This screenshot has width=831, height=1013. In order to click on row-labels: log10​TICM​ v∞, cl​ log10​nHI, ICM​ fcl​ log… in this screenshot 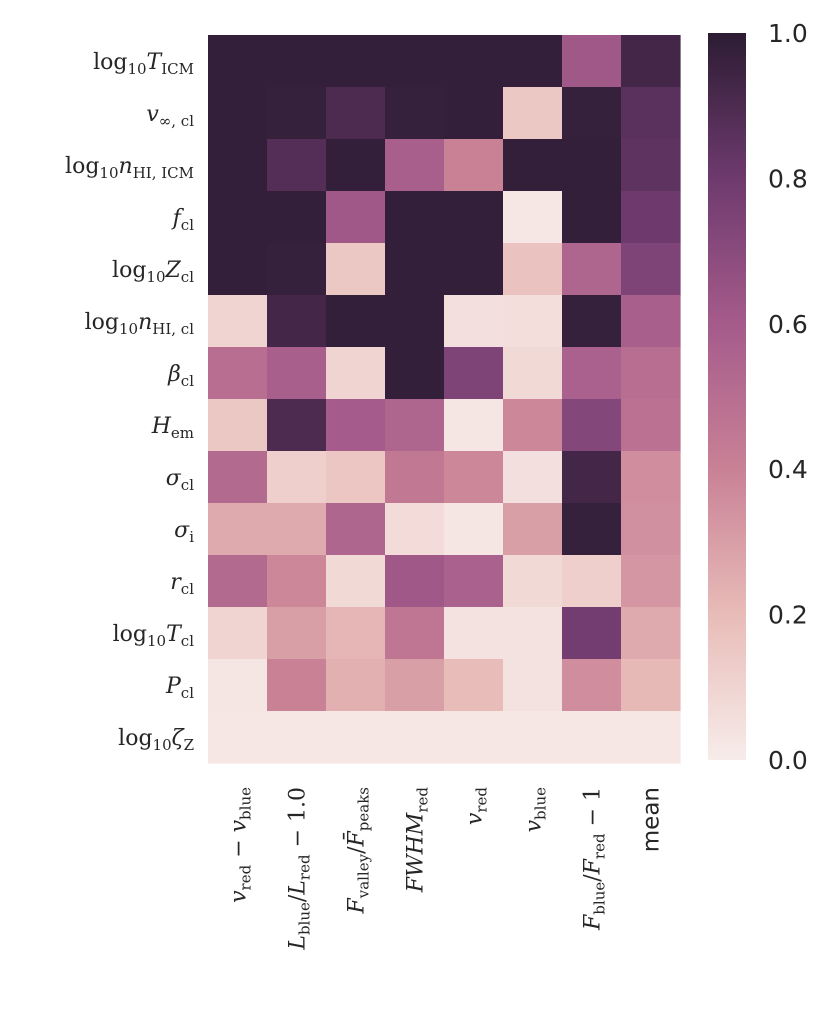, I will do `click(129, 402)`.